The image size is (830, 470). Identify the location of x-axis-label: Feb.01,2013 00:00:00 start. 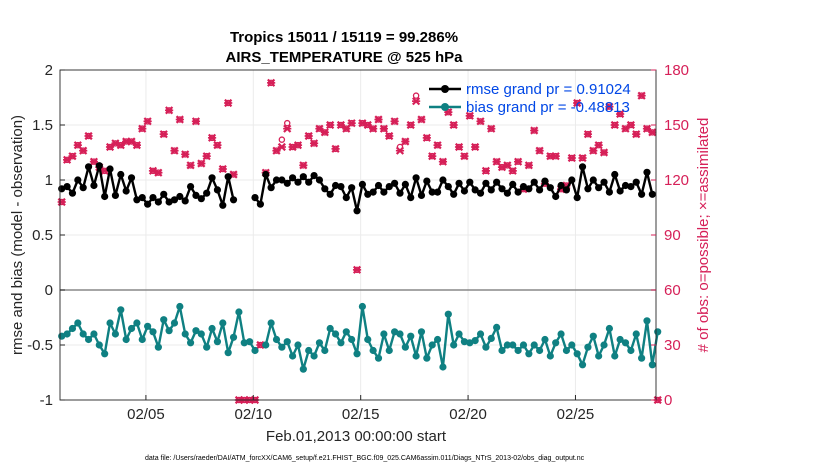
(356, 436).